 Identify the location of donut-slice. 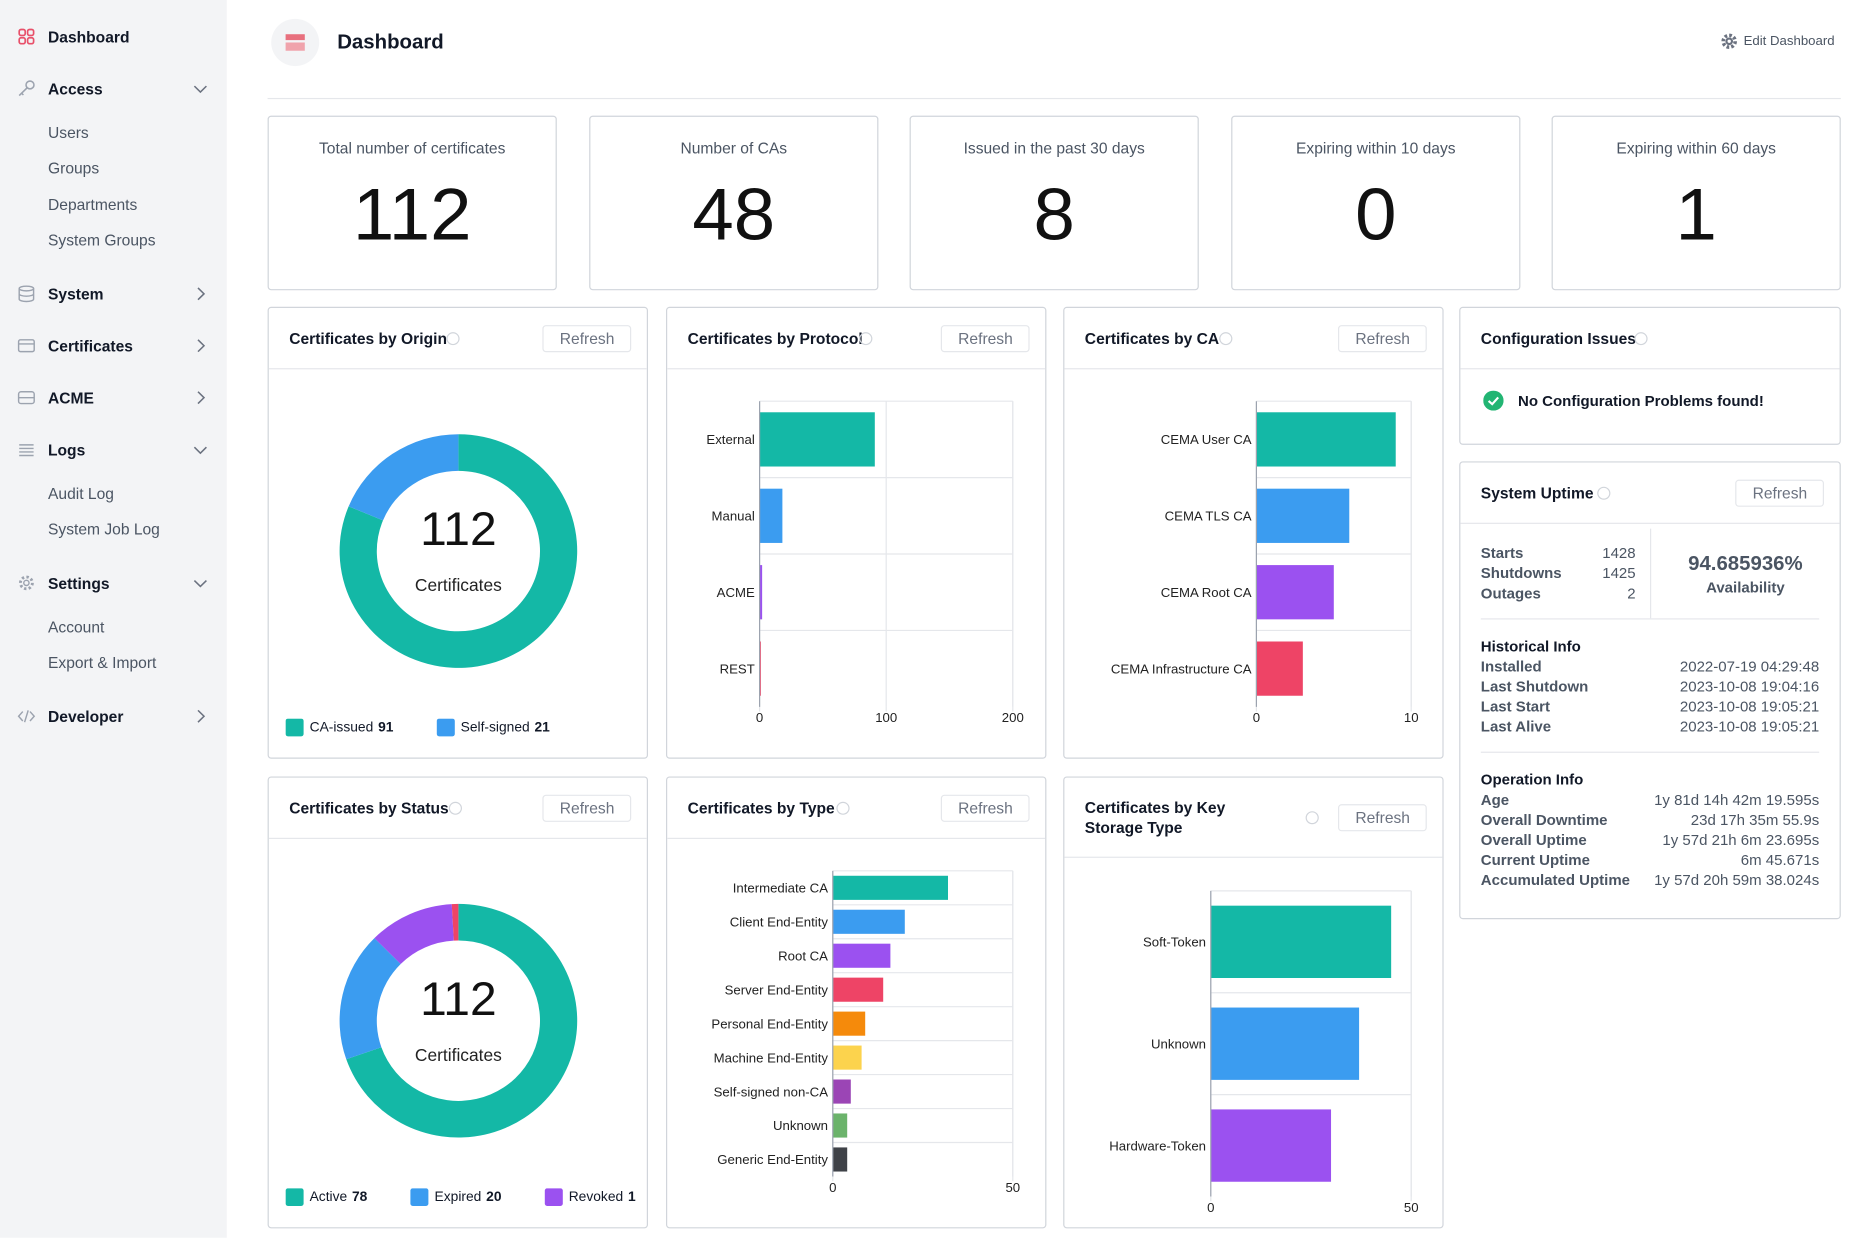
(458, 551).